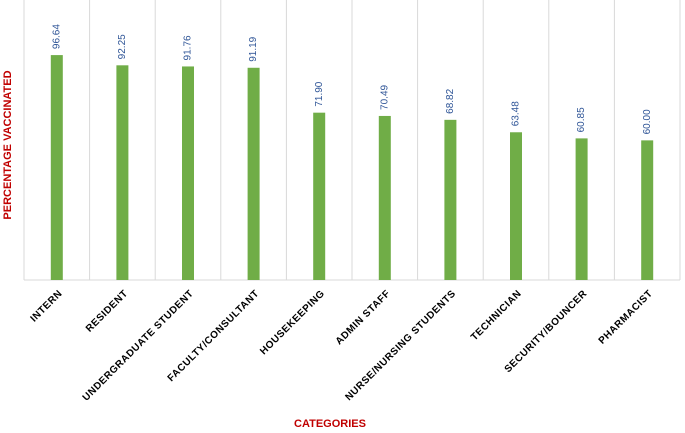  What do you see at coordinates (647, 121) in the screenshot?
I see `value-label: 60.00` at bounding box center [647, 121].